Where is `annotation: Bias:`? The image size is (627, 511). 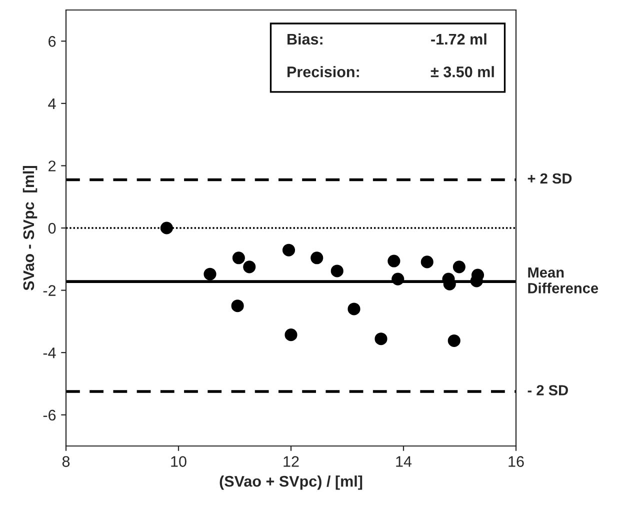 annotation: Bias: is located at coordinates (305, 39).